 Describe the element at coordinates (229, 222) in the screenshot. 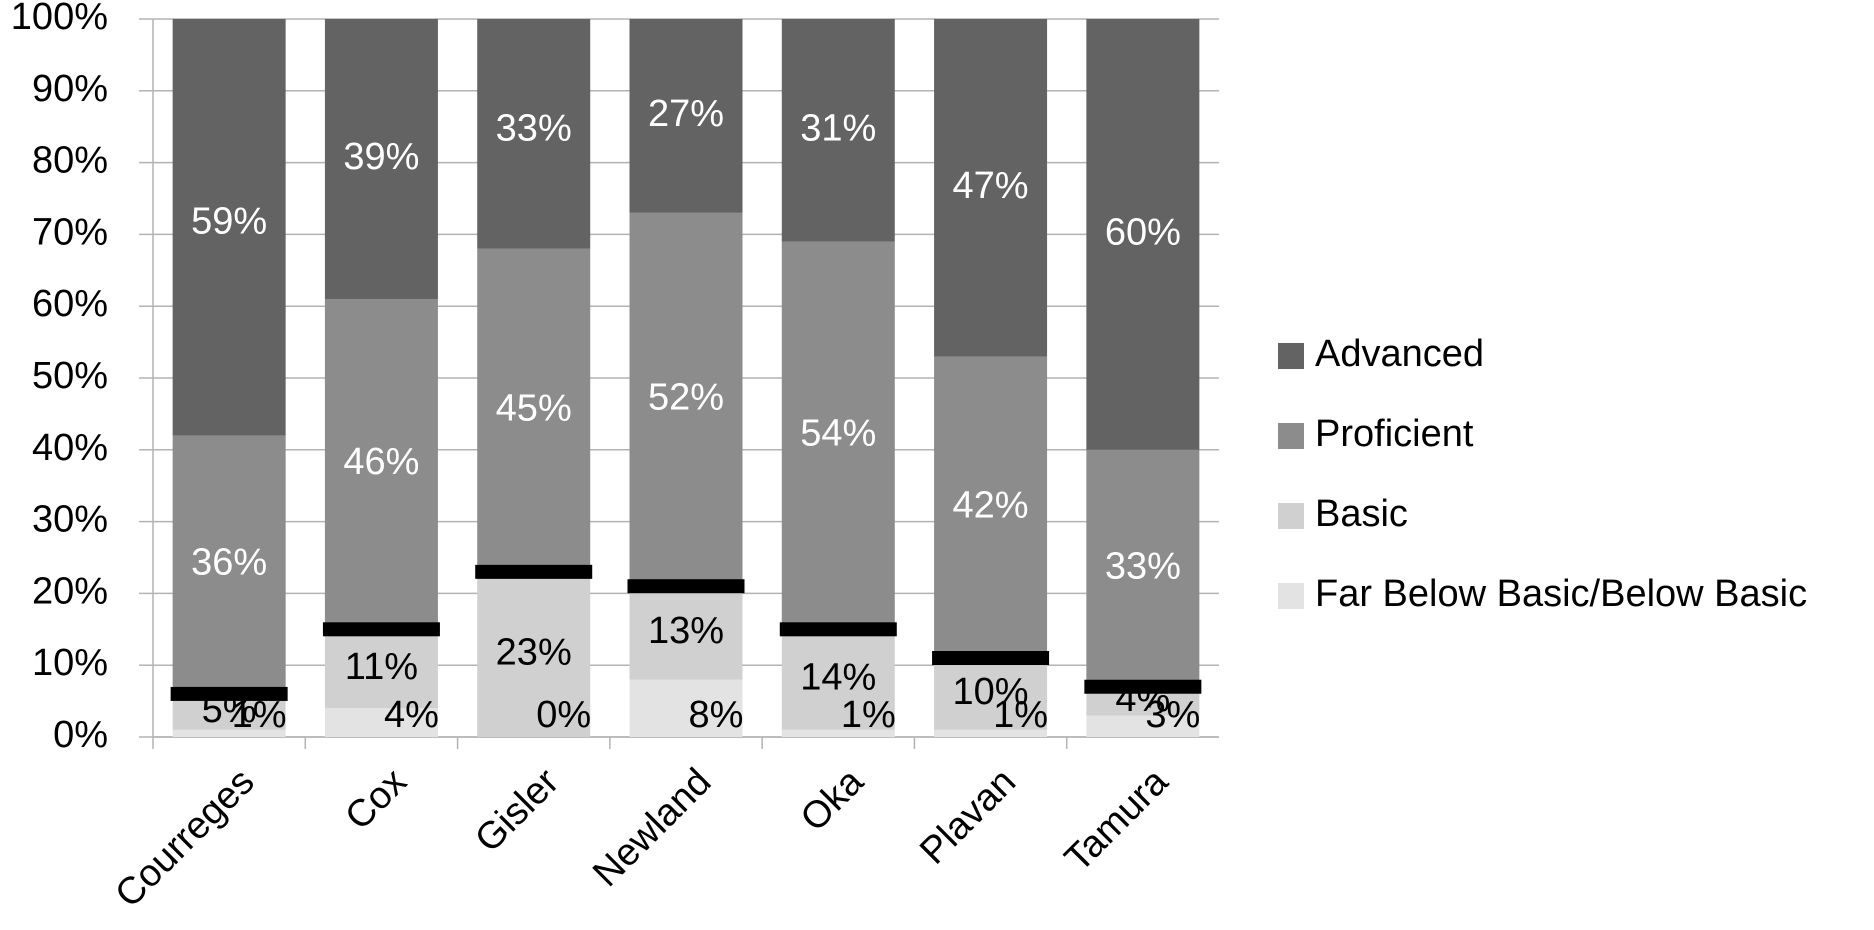

I see `data-label: 59%` at that location.